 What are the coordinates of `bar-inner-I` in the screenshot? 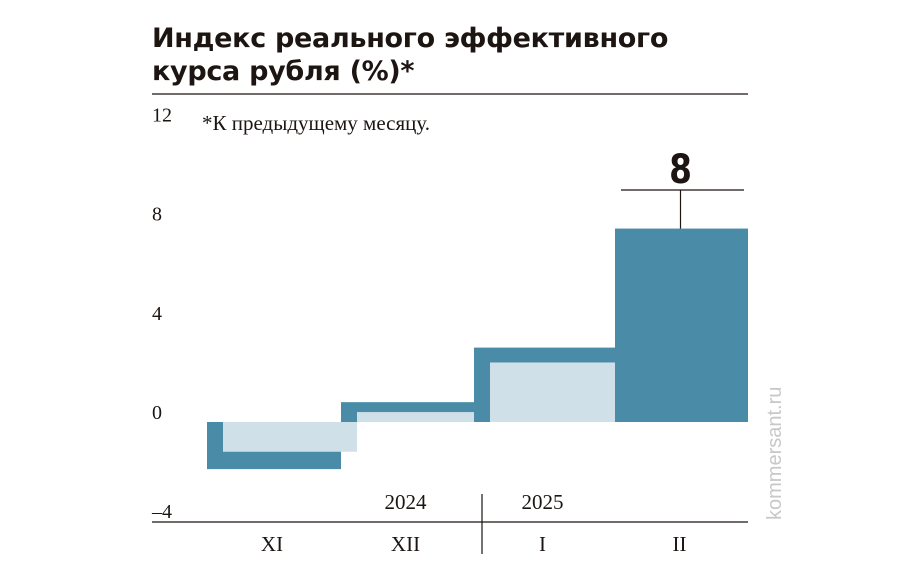 It's located at (552, 392).